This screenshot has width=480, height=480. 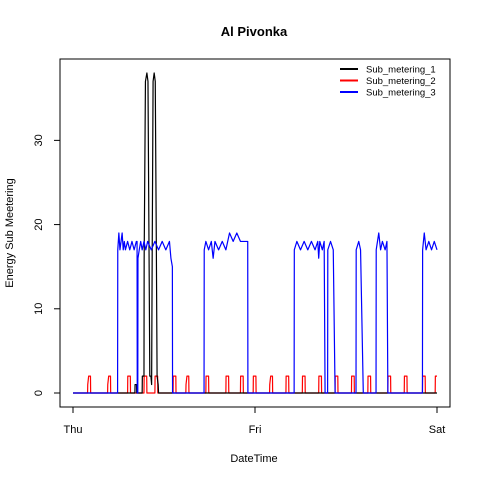 What do you see at coordinates (73, 430) in the screenshot?
I see `x-tick-label: Thu` at bounding box center [73, 430].